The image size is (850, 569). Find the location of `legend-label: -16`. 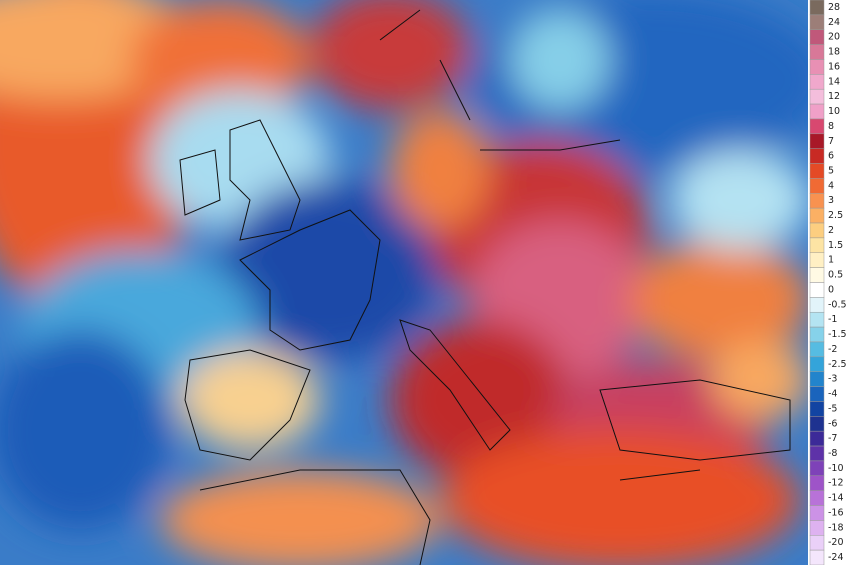

legend-label: -16 is located at coordinates (836, 512).